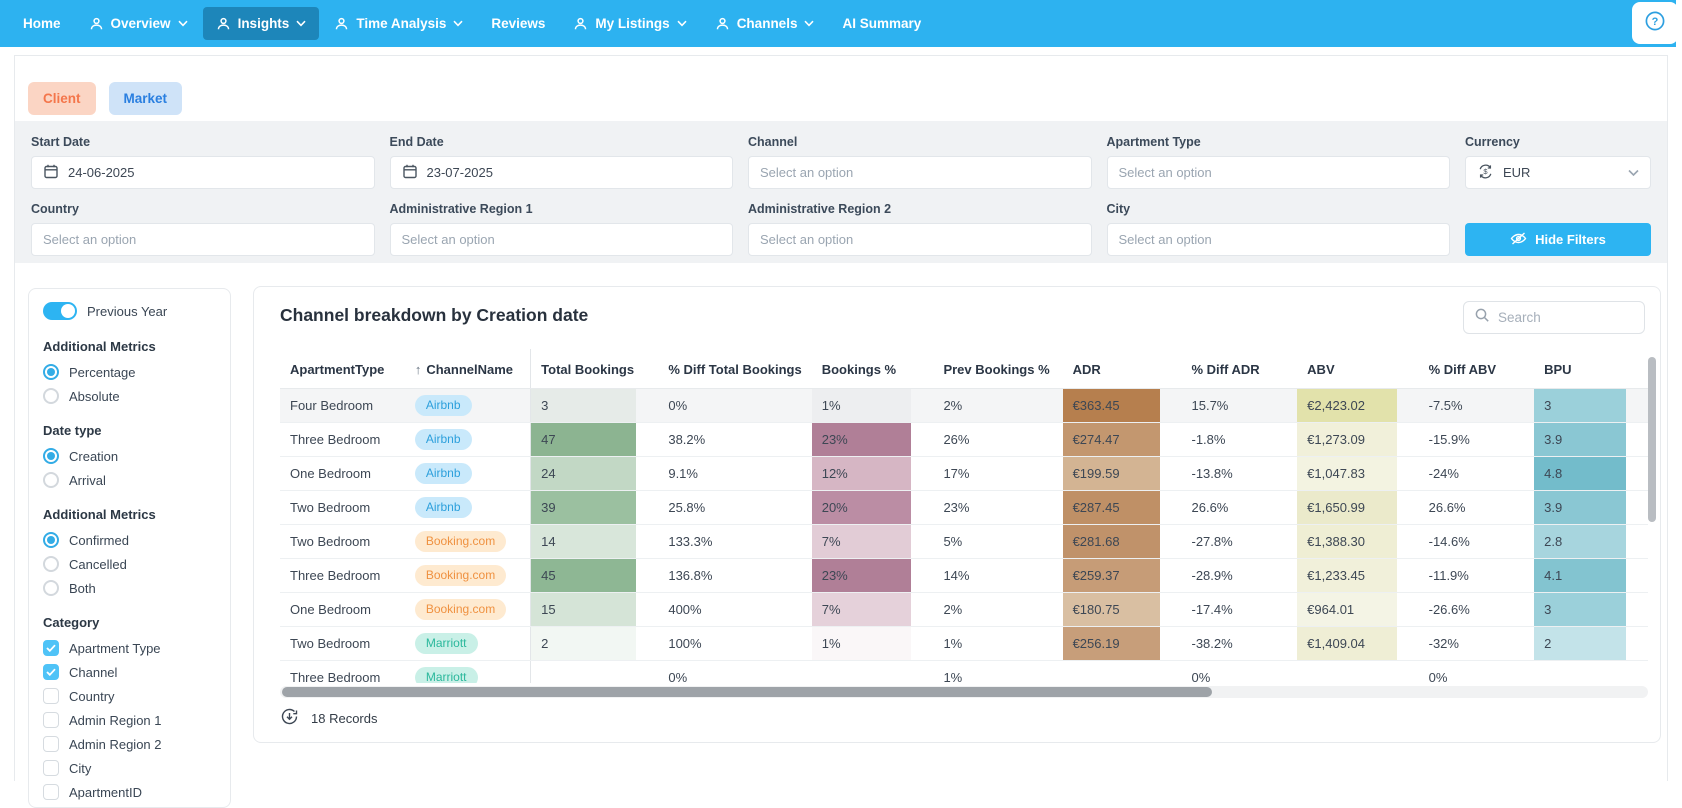 The width and height of the screenshot is (1682, 808). I want to click on column-header-adr: ADR, so click(1122, 369).